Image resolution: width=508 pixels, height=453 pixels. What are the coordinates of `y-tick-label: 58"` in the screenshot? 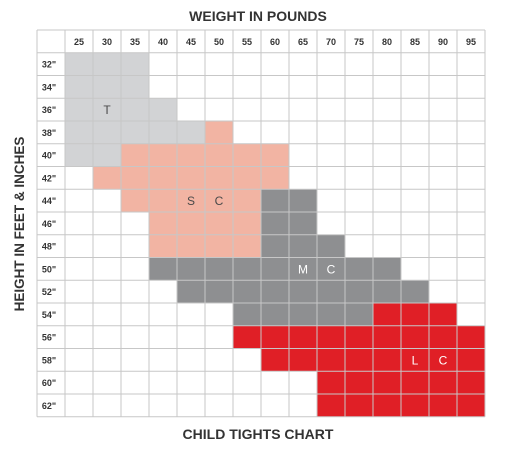 It's located at (49, 360).